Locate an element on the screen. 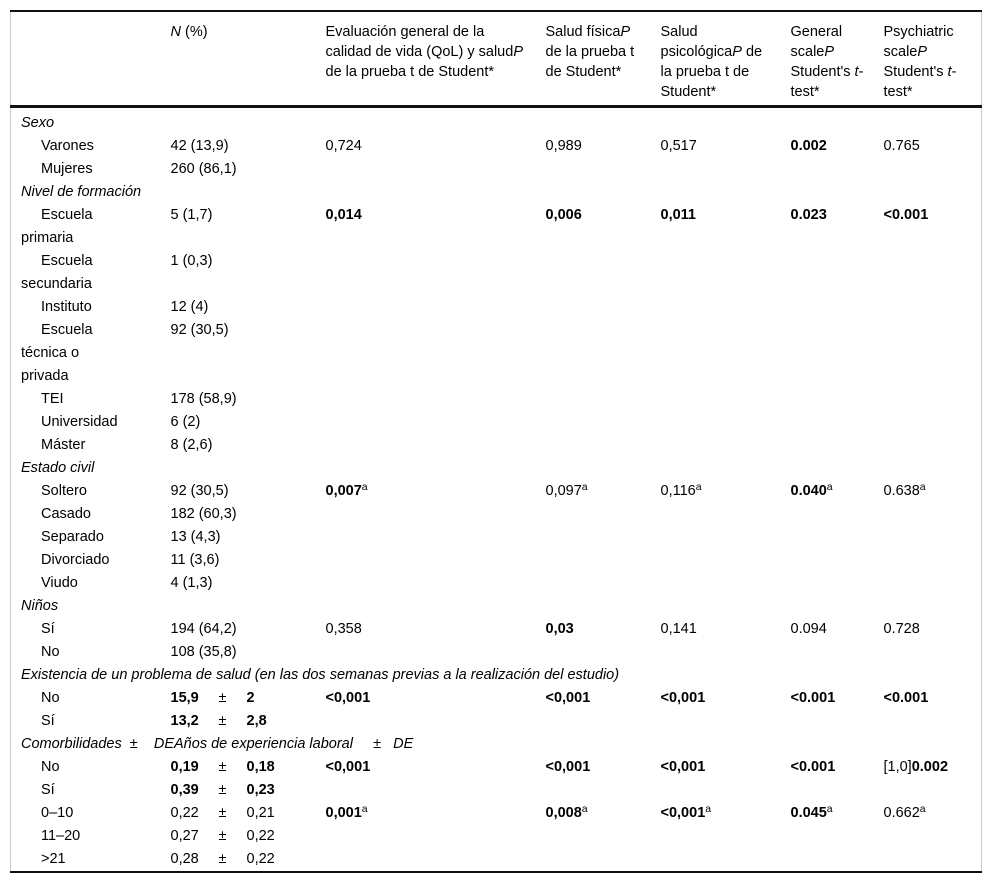  n-percent-value: 194 (64,2) is located at coordinates (203, 629).